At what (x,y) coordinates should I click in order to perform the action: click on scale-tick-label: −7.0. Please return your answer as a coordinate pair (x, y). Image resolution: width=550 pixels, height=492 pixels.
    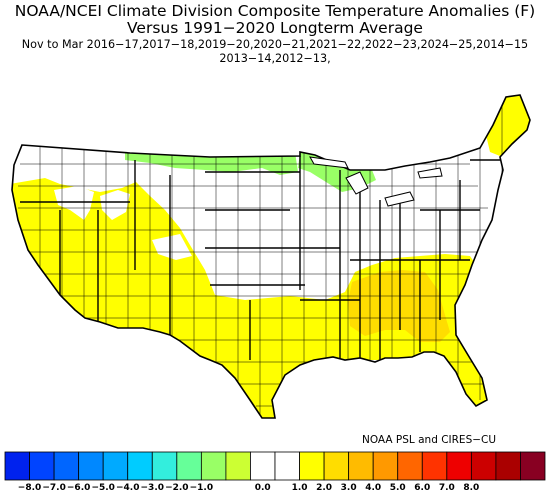
    Looking at the image, I should click on (53, 487).